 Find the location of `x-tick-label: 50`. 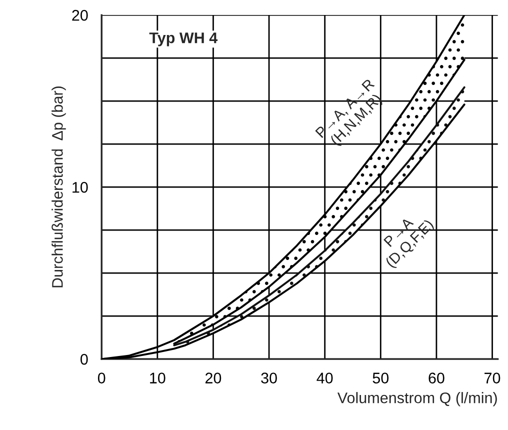

x-tick-label: 50 is located at coordinates (380, 378).